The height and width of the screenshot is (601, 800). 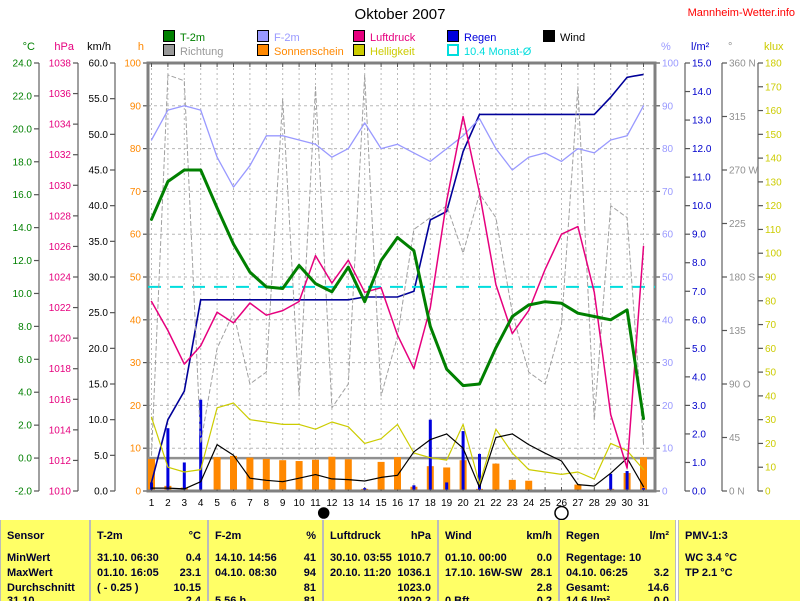 I want to click on axis-tick-label: 180 S, so click(x=742, y=278).